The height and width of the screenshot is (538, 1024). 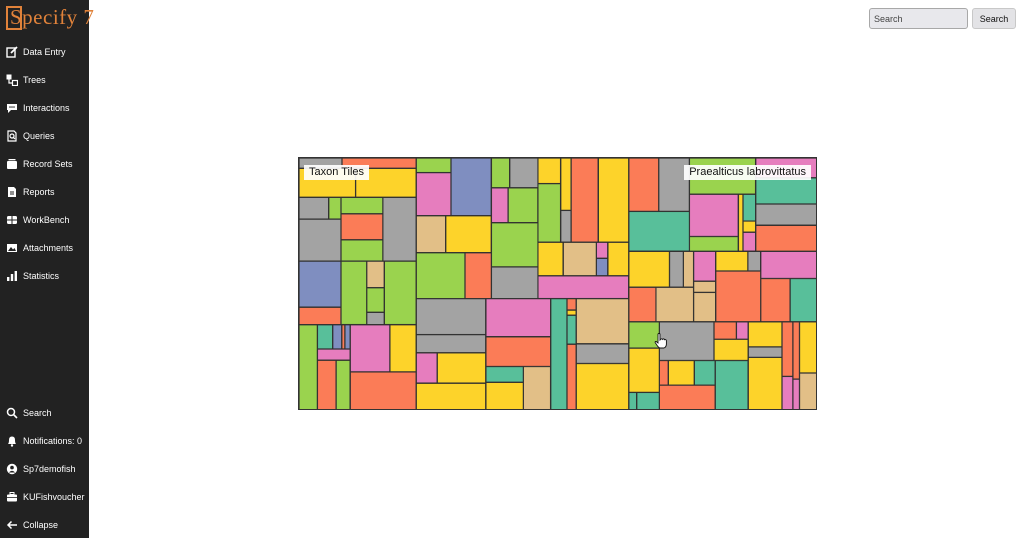 What do you see at coordinates (994, 18) in the screenshot?
I see `search-button: Search` at bounding box center [994, 18].